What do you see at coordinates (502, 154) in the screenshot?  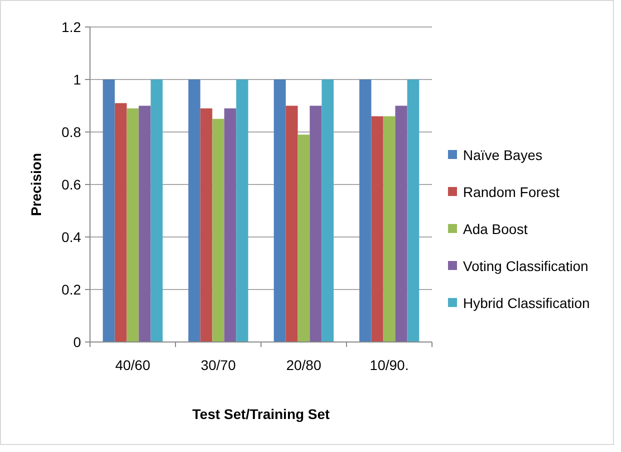 I see `legend-label: Naïve Bayes` at bounding box center [502, 154].